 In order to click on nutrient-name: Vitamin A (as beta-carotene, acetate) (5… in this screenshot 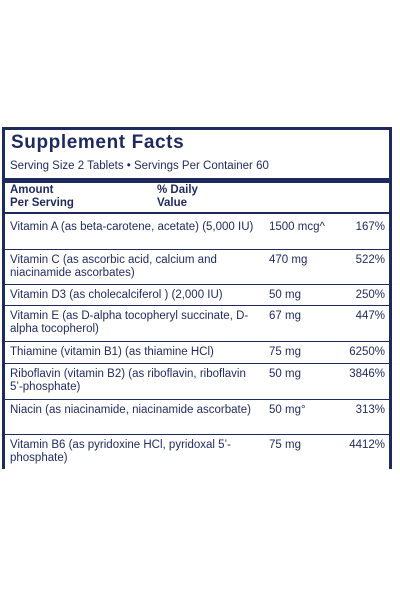, I will do `click(132, 227)`.